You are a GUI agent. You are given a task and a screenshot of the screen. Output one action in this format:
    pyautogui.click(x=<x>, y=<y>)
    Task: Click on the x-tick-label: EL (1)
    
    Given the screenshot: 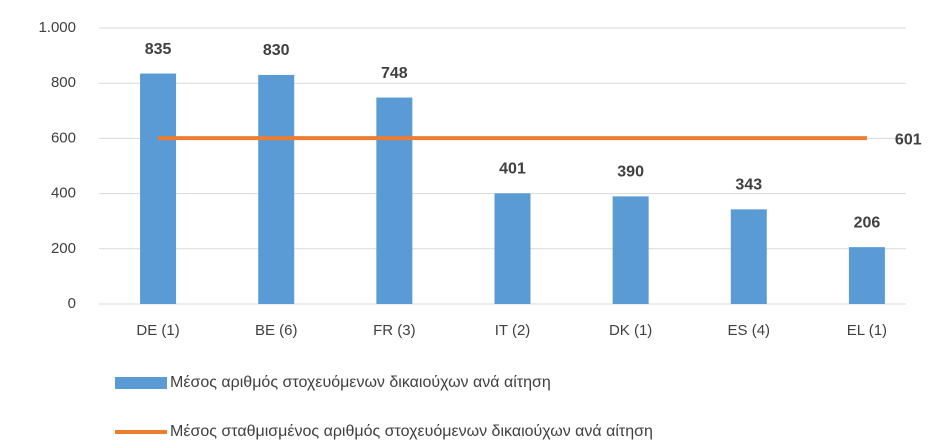 What is the action you would take?
    pyautogui.click(x=867, y=330)
    